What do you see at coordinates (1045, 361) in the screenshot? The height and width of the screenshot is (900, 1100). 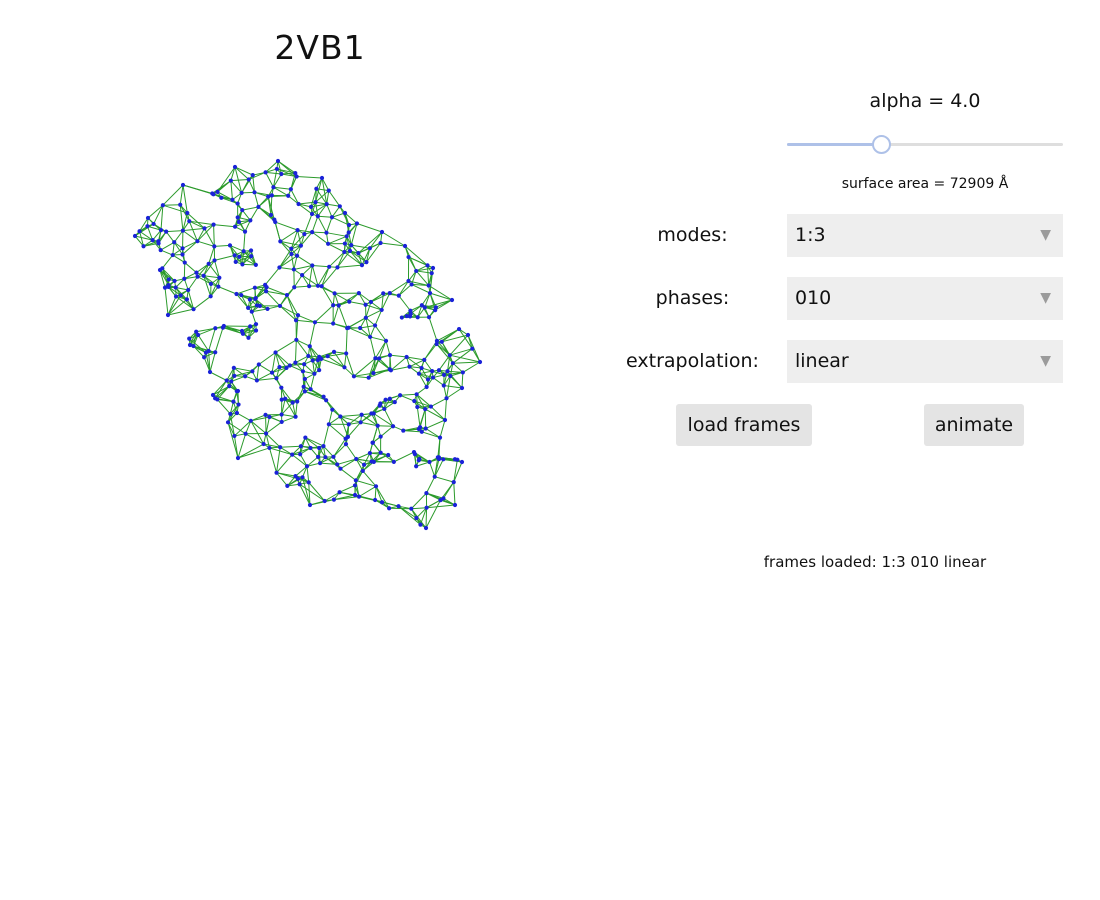 I see `chevron-down-icon: ▼` at bounding box center [1045, 361].